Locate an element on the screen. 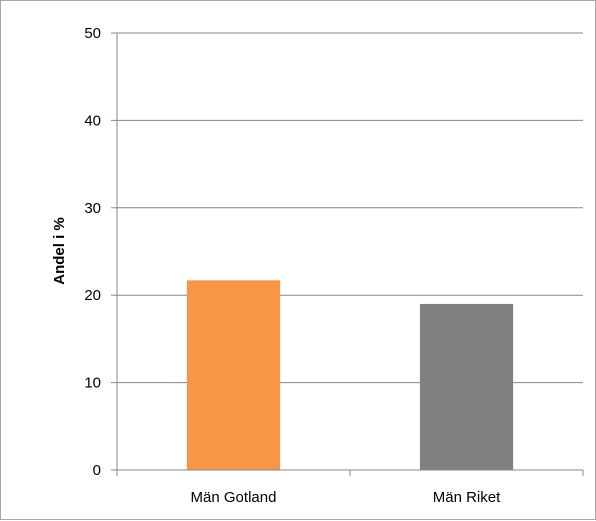 Image resolution: width=596 pixels, height=521 pixels. x-tick-label: Män Gotland is located at coordinates (234, 497).